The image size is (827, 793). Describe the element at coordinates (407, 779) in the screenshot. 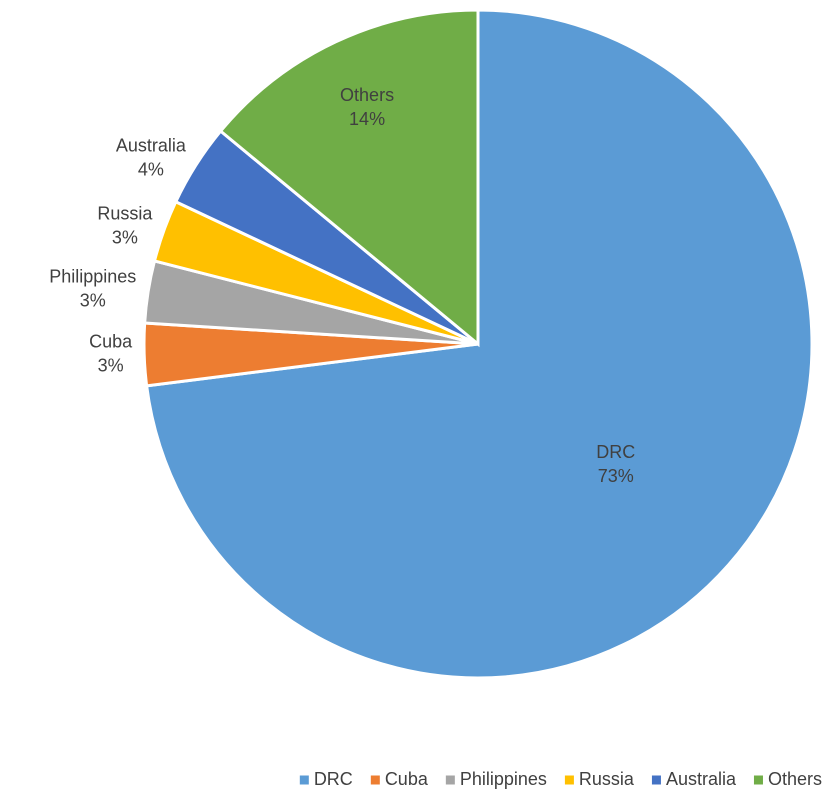

I see `legend-label: Cuba` at that location.